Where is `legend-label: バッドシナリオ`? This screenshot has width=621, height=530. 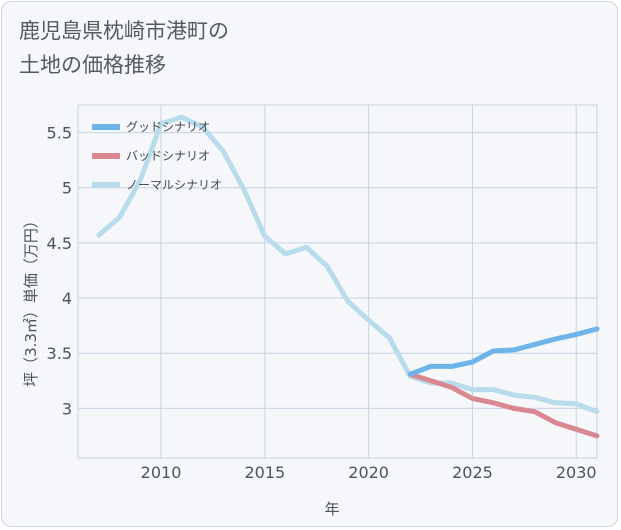 legend-label: バッドシナリオ is located at coordinates (168, 156).